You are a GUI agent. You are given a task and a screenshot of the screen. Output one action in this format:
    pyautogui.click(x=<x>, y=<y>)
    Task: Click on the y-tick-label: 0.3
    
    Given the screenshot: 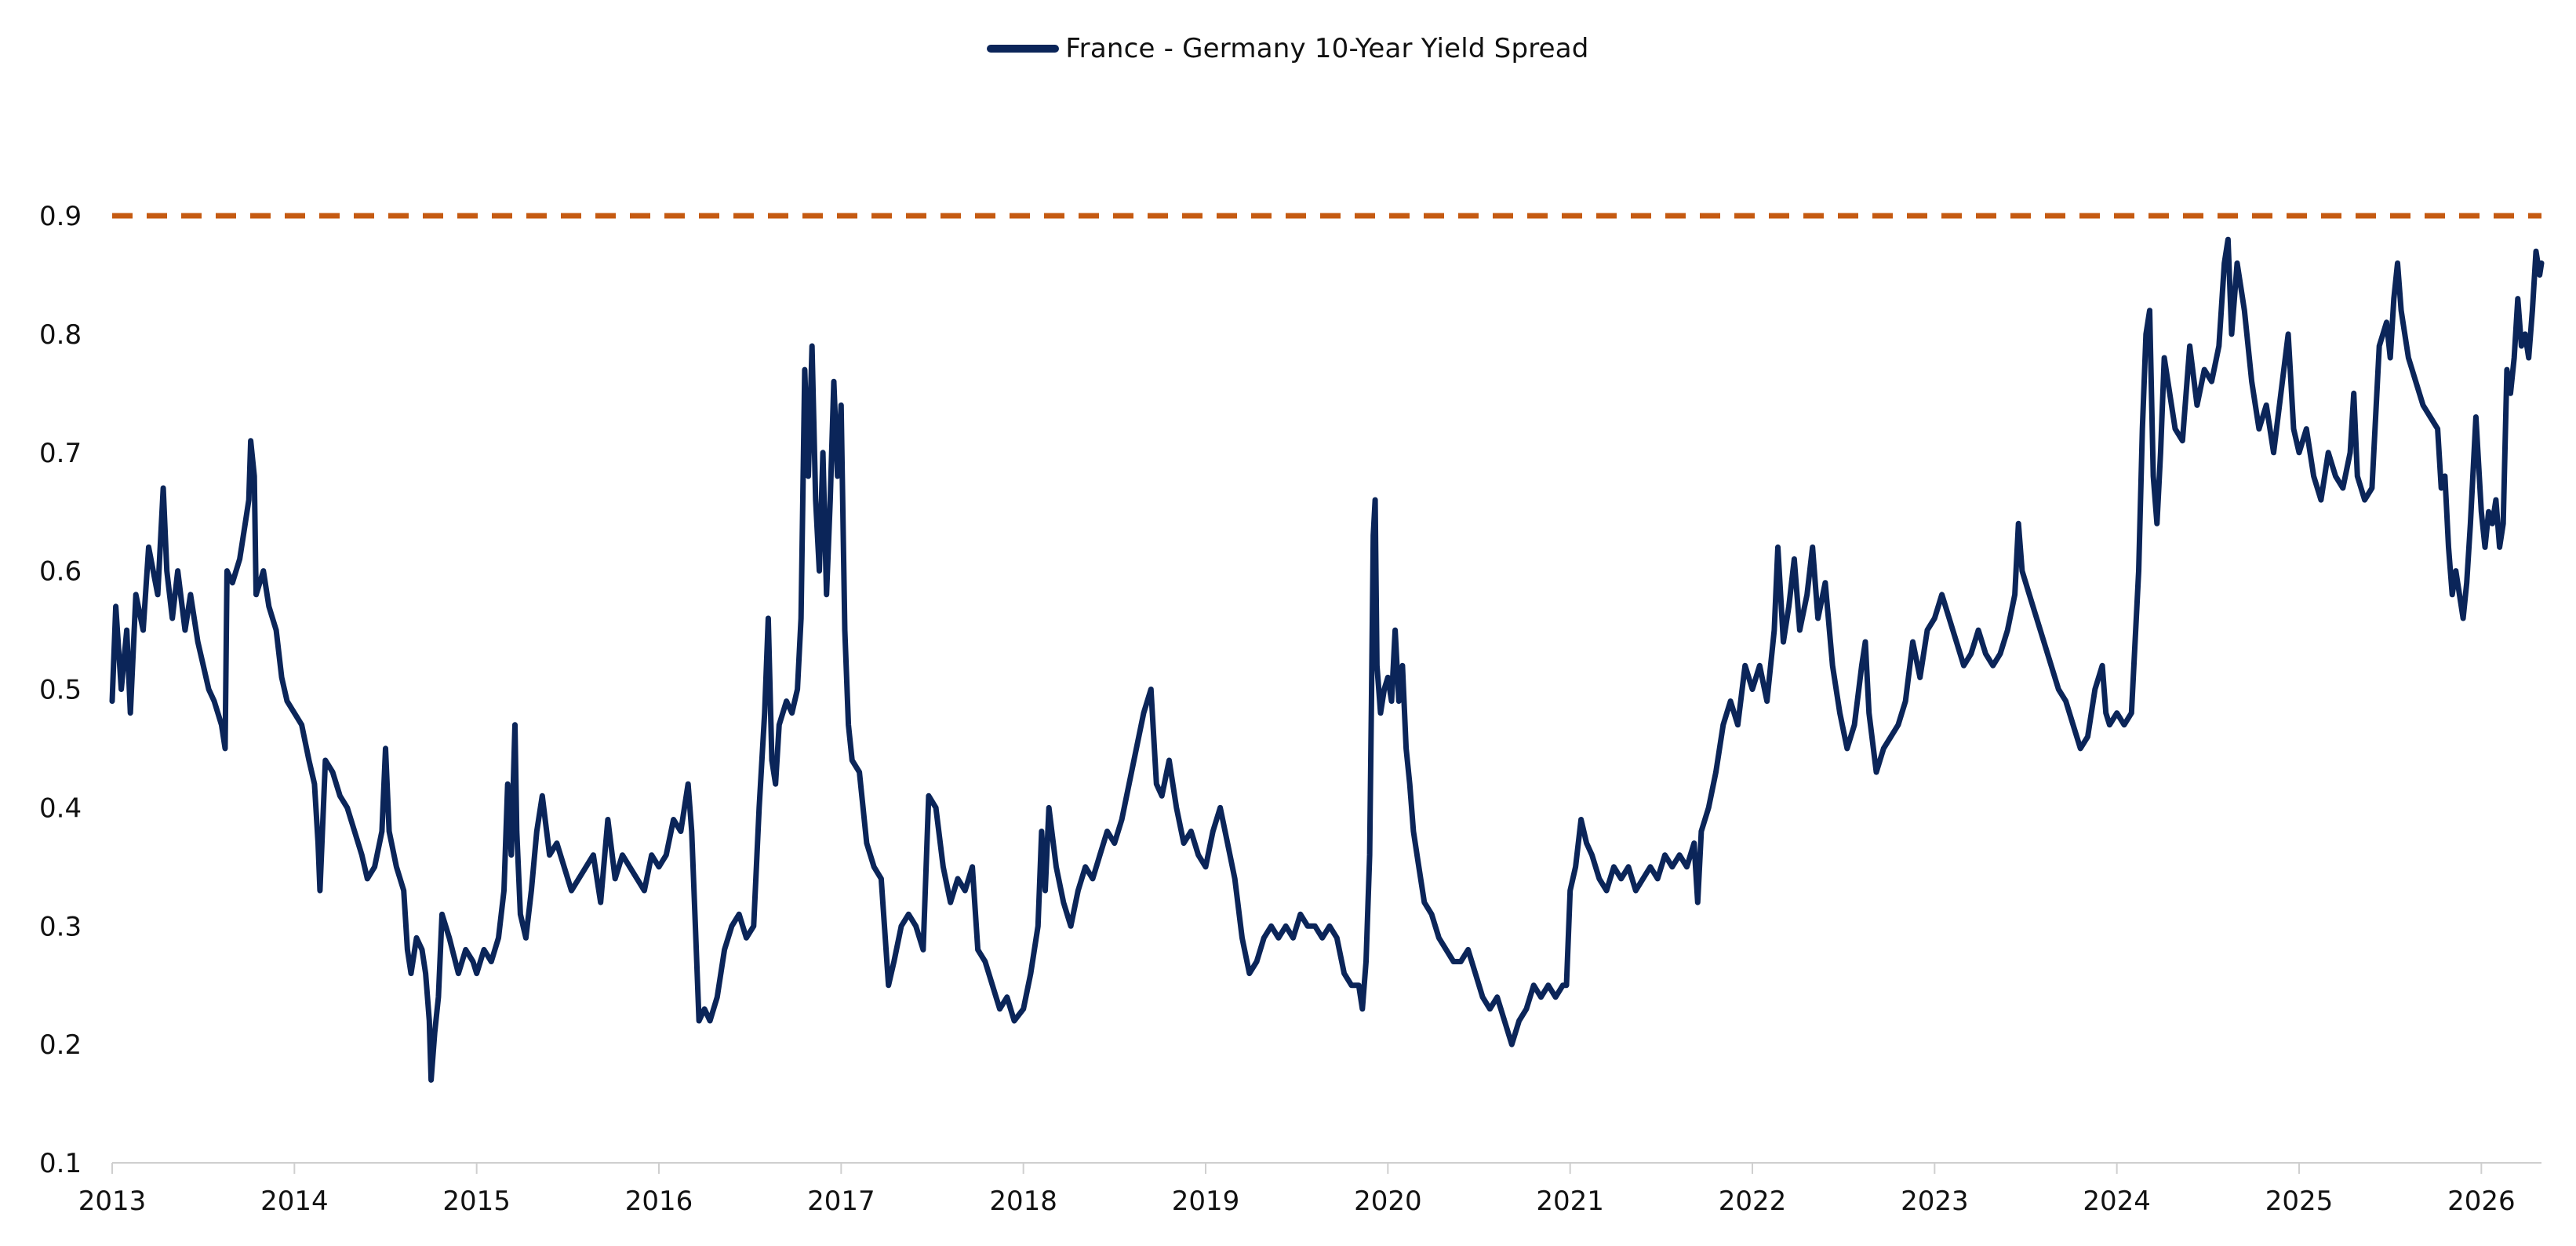 What is the action you would take?
    pyautogui.click(x=61, y=927)
    